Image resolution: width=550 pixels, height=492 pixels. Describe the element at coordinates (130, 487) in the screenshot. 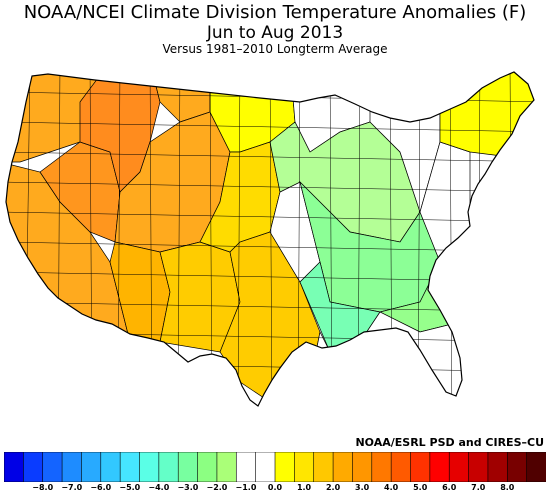

I see `legend-tick: −5.0` at that location.